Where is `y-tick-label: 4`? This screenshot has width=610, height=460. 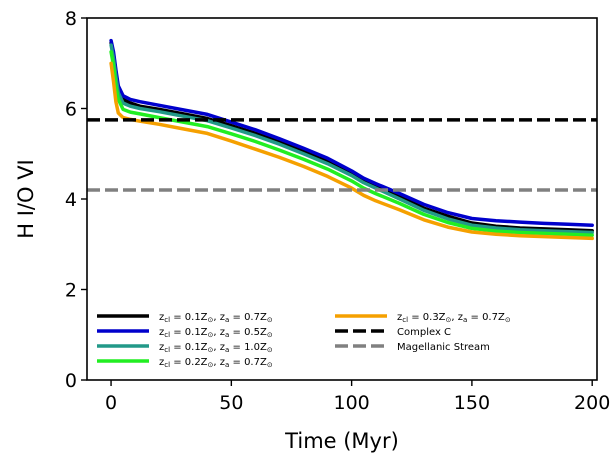
y-tick-label: 4 is located at coordinates (71, 200).